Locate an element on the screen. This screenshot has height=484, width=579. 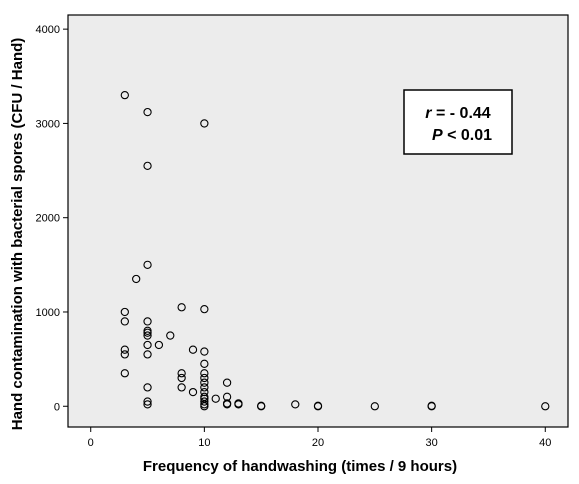
r-value-text: r = - 0.44 is located at coordinates (457, 113).